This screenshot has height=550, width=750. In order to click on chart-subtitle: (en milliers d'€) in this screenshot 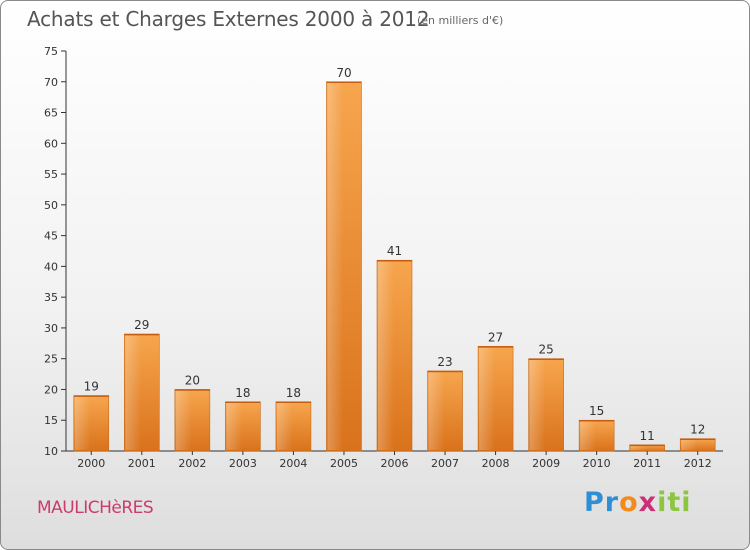, I will do `click(460, 20)`.